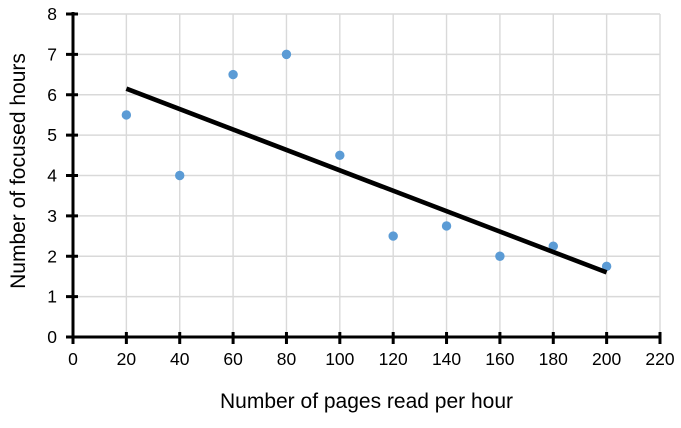  What do you see at coordinates (52, 14) in the screenshot?
I see `y-tick-label: 8` at bounding box center [52, 14].